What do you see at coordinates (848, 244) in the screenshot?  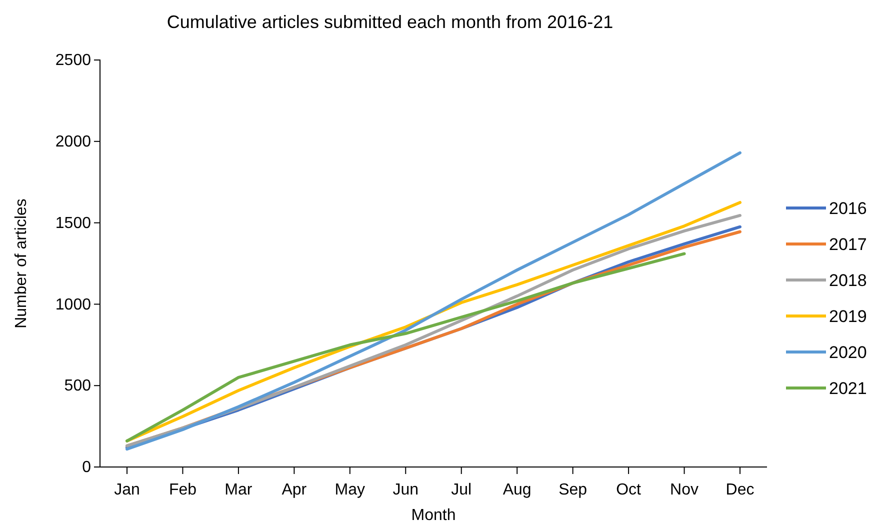 I see `legend-label: 2017` at bounding box center [848, 244].